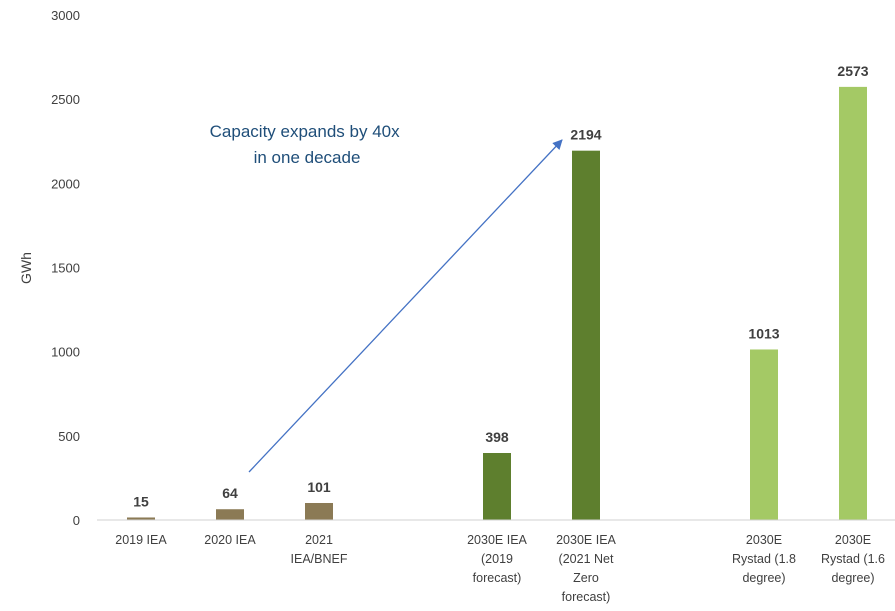  Describe the element at coordinates (763, 333) in the screenshot. I see `data-label: 1013` at that location.